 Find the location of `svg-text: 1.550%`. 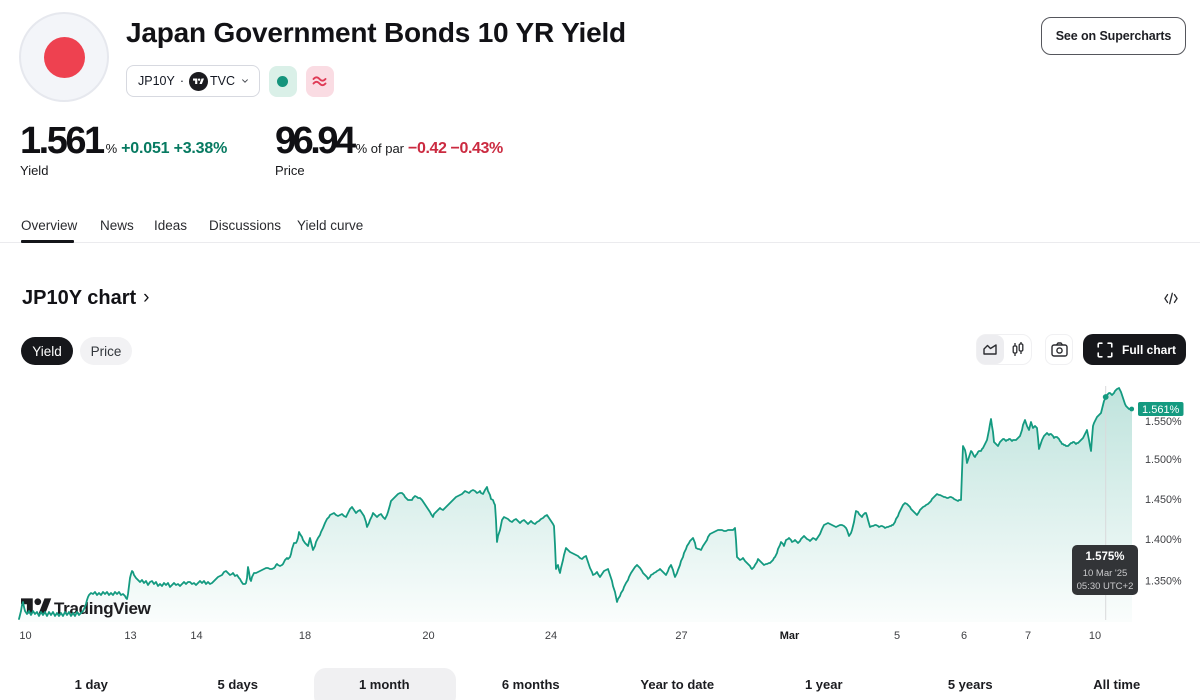

svg-text: 1.550% is located at coordinates (1163, 422).